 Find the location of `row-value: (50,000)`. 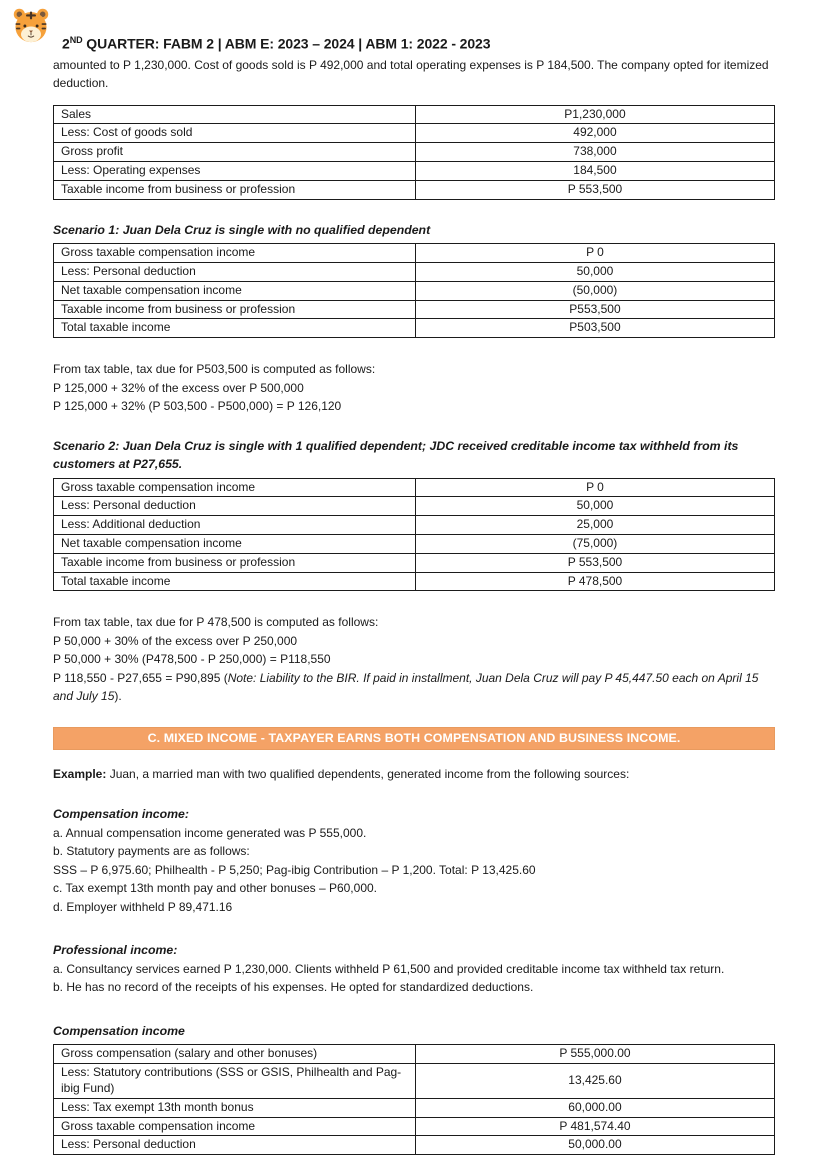

row-value: (50,000) is located at coordinates (595, 290).